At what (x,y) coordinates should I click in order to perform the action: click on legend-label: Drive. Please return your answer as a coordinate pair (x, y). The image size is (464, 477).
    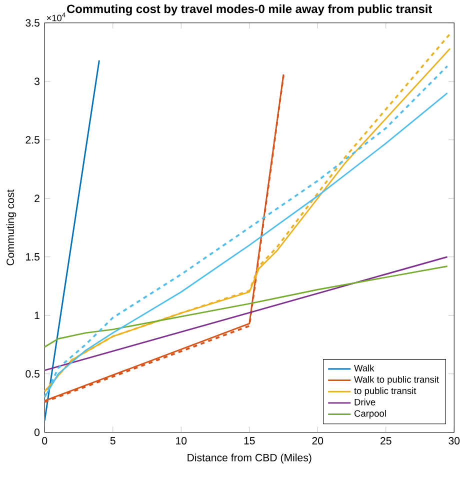
    Looking at the image, I should click on (364, 402).